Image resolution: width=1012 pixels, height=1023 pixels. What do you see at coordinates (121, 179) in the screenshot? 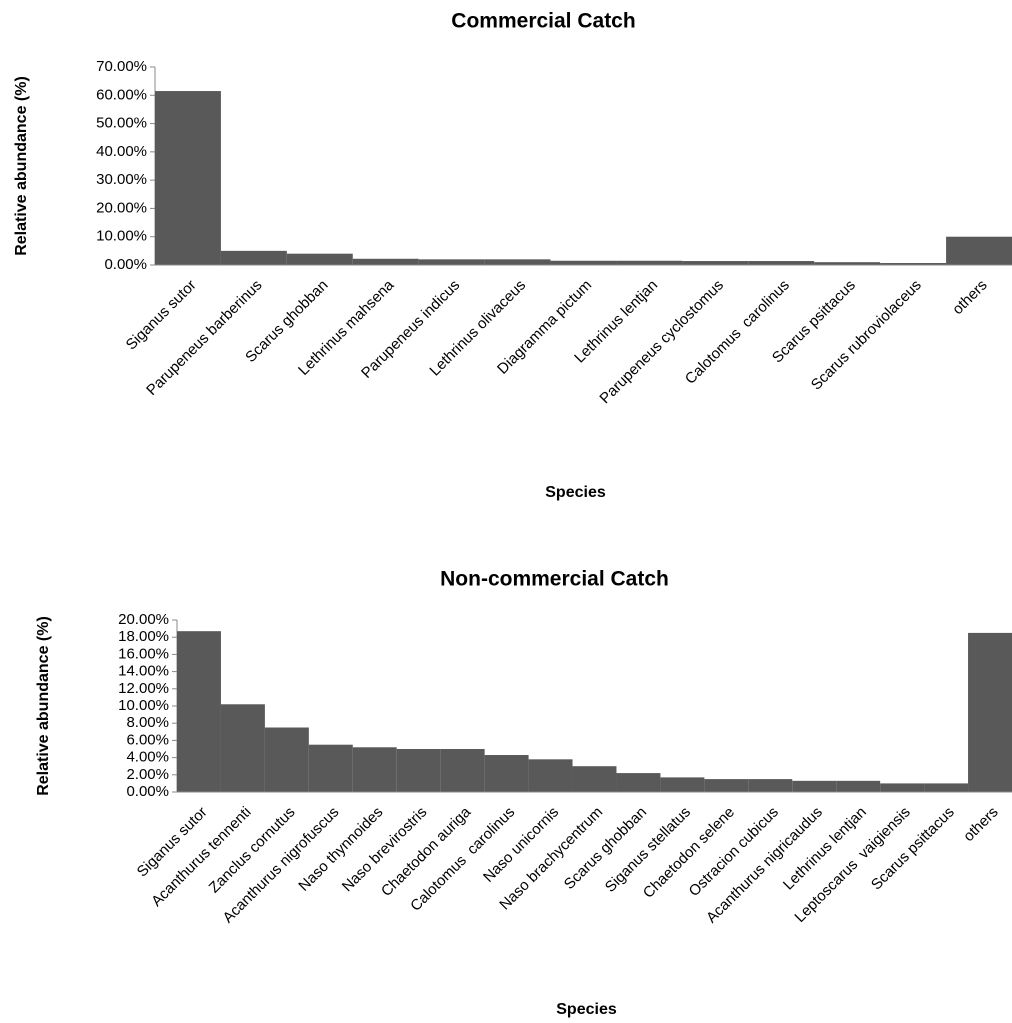
I see `y-tick-label: 30.00%` at bounding box center [121, 179].